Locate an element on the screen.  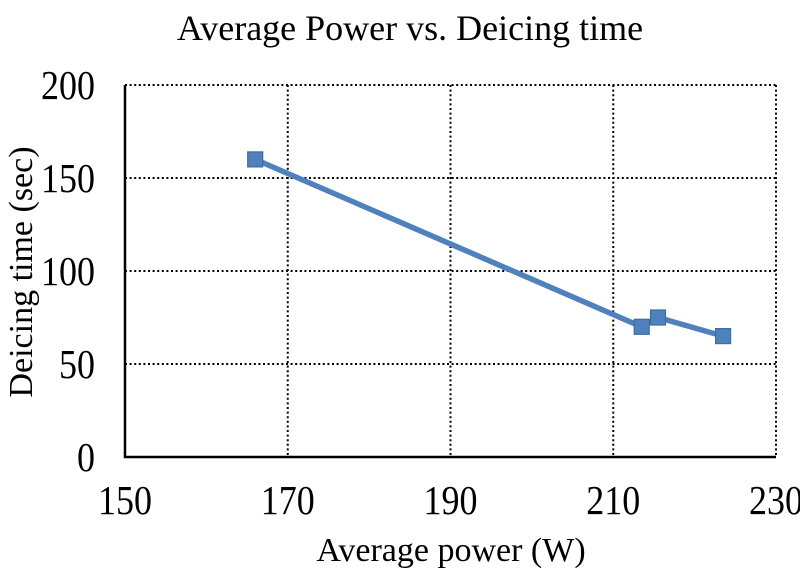
y-tick-label: 50 is located at coordinates (77, 364).